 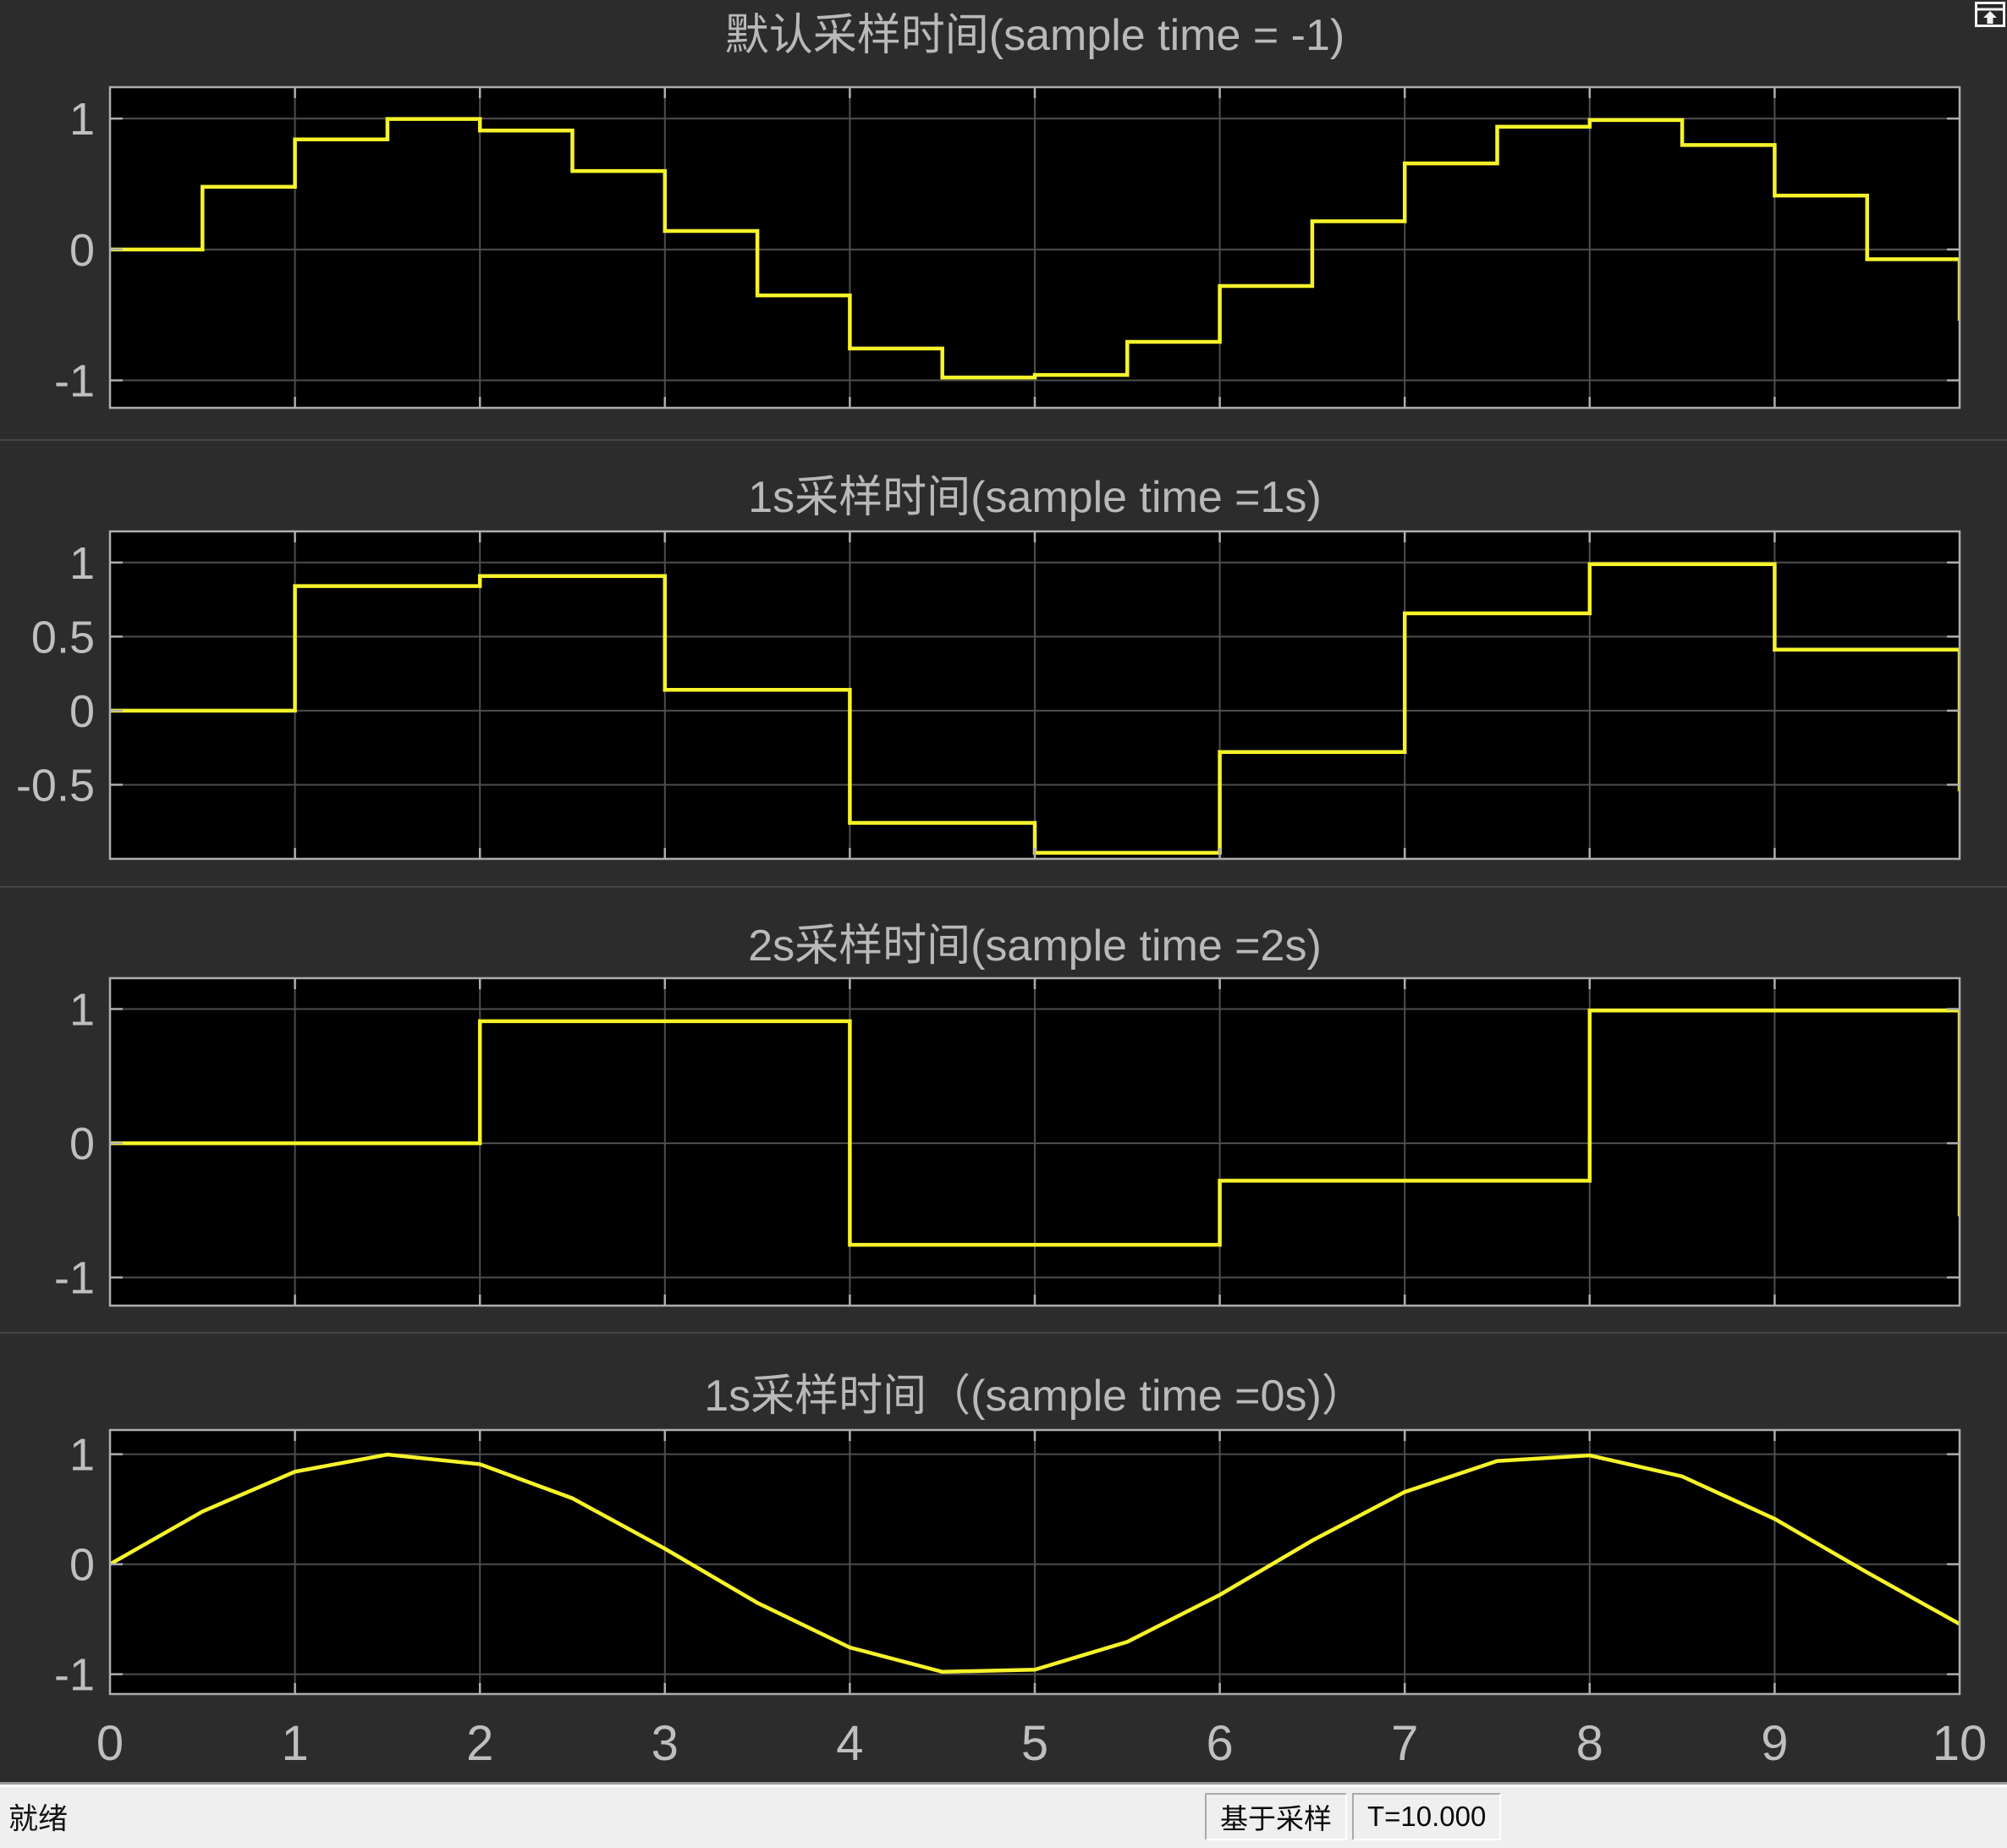 What do you see at coordinates (1404, 1743) in the screenshot?
I see `svg-text: 7` at bounding box center [1404, 1743].